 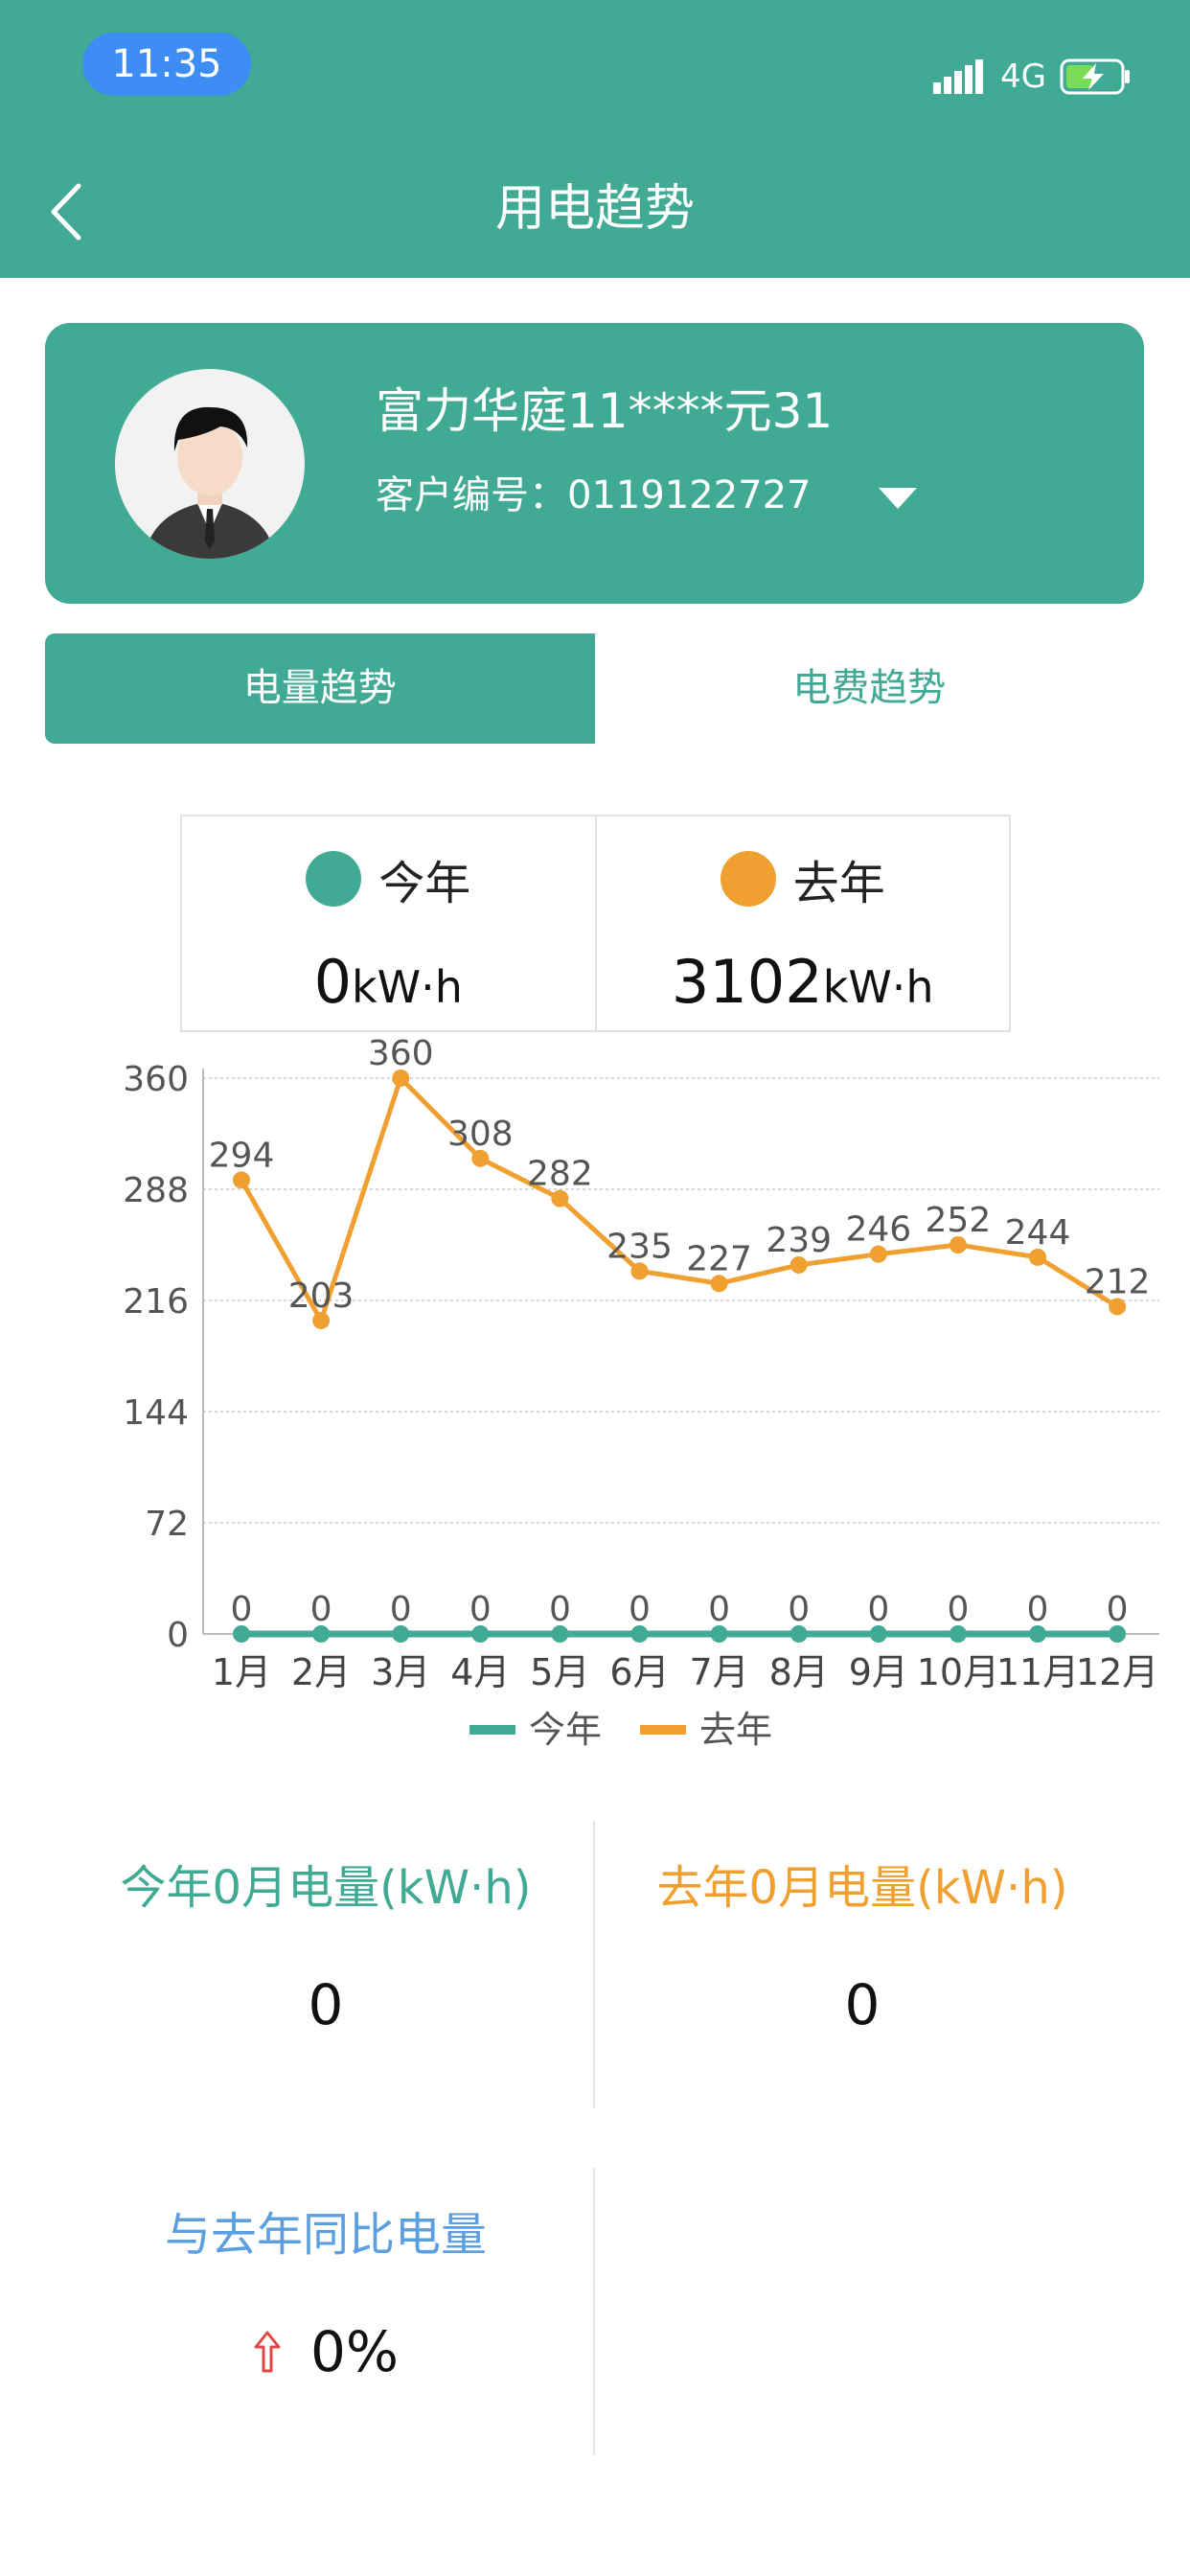 I want to click on last-year-value: 3102, so click(x=747, y=982).